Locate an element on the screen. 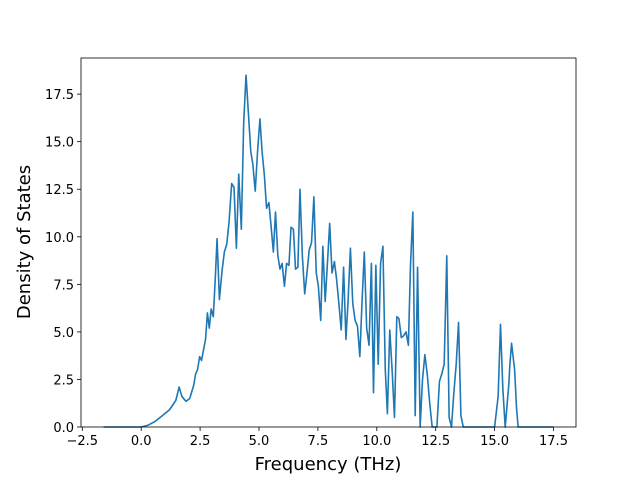  y-tick-label: 5.0 is located at coordinates (63, 333).